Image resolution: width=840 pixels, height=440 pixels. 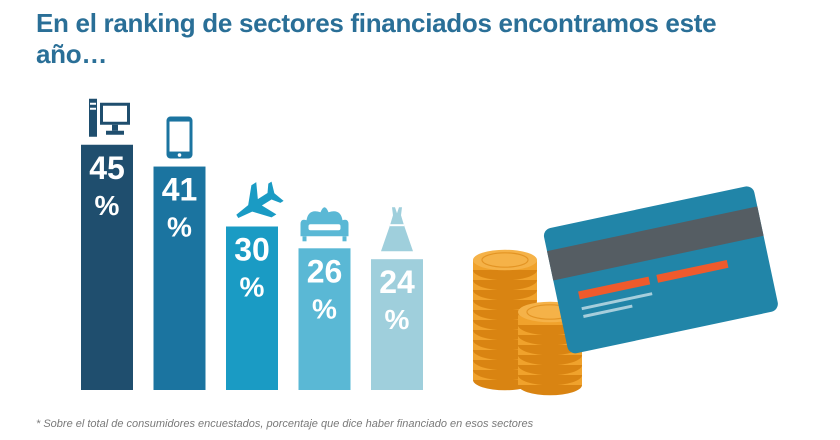 I want to click on card-magnetic-stripe, so click(x=655, y=243).